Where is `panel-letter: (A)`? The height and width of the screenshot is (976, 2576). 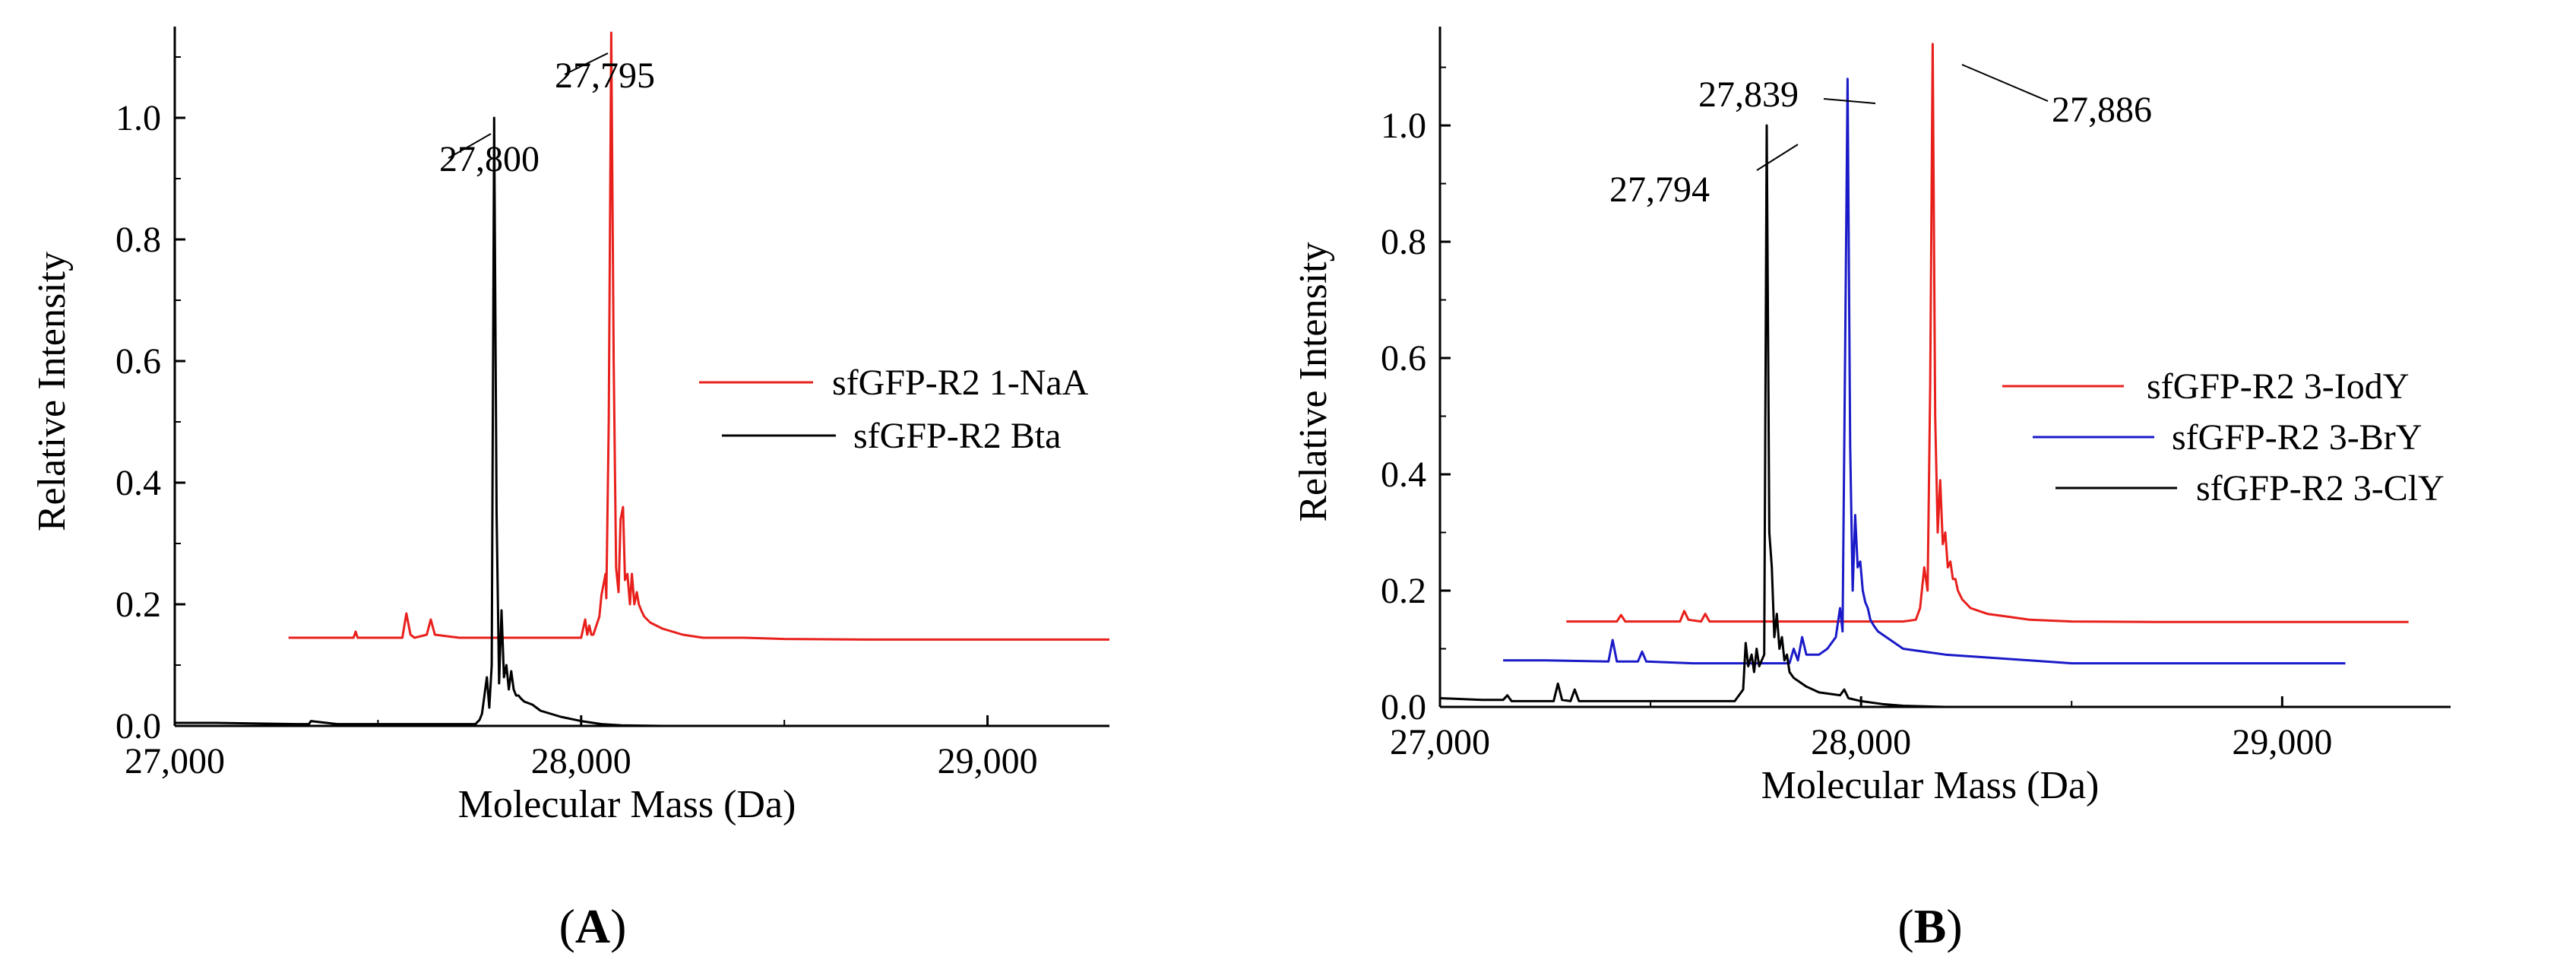
panel-letter: (A) is located at coordinates (593, 926).